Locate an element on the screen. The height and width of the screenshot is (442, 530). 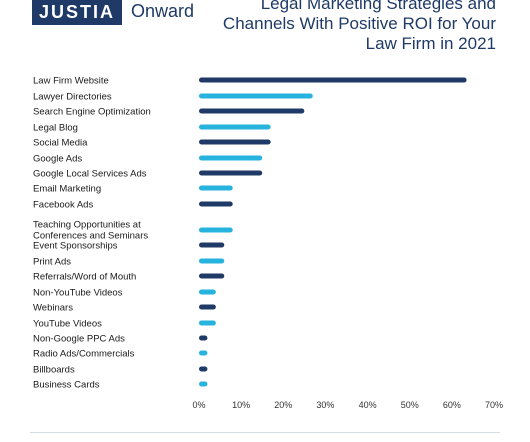
category-label: Business Cards is located at coordinates (66, 385).